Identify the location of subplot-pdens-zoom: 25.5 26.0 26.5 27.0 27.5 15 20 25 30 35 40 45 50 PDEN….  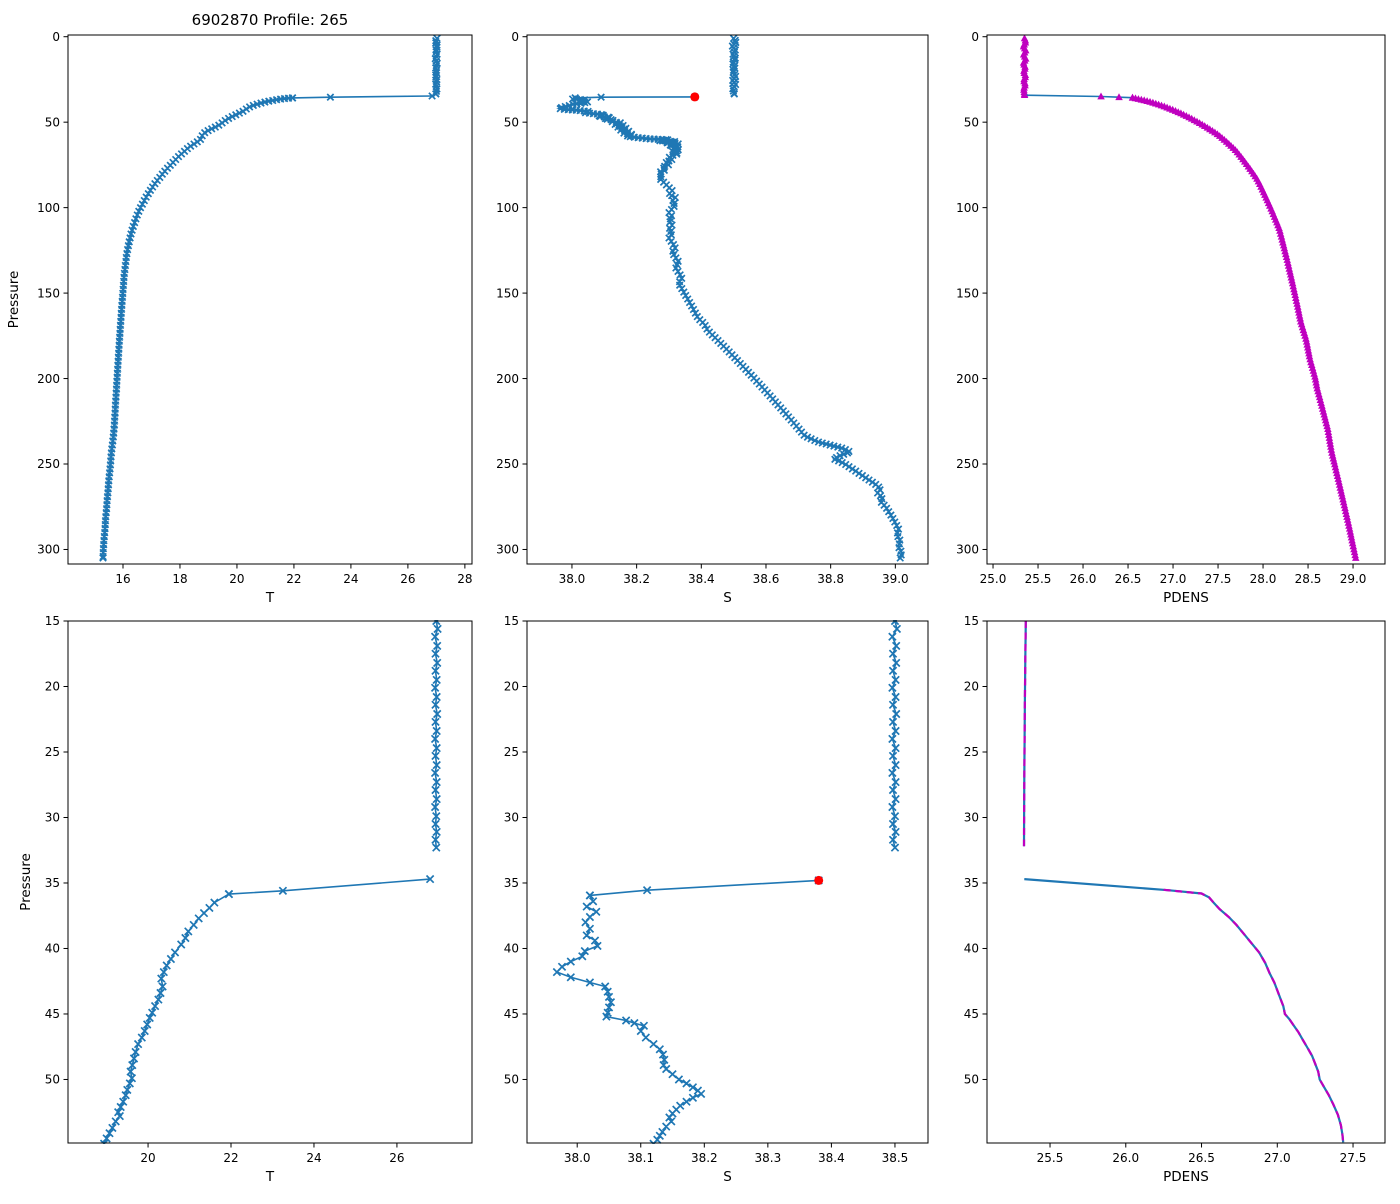
(1175, 899).